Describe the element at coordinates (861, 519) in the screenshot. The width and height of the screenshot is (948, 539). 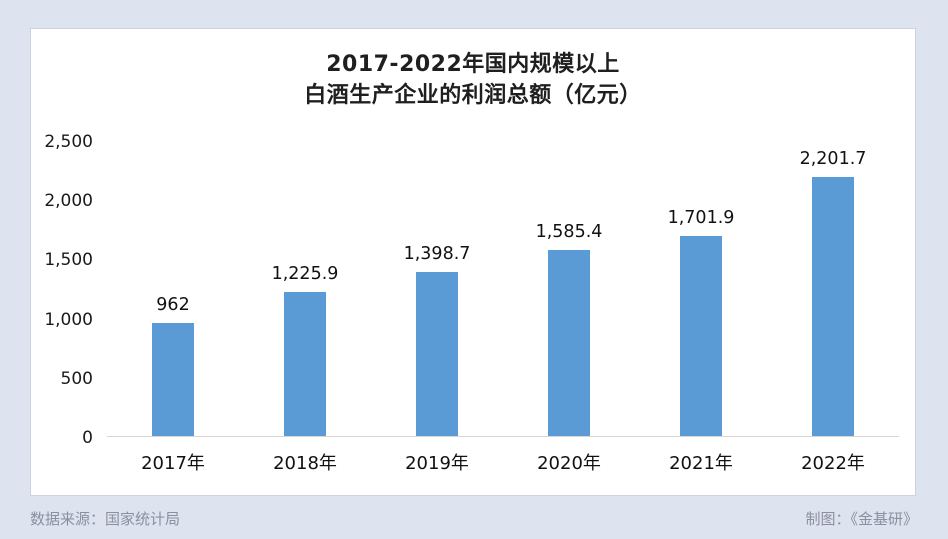
I see `credit-label: 制图：《金基研》` at that location.